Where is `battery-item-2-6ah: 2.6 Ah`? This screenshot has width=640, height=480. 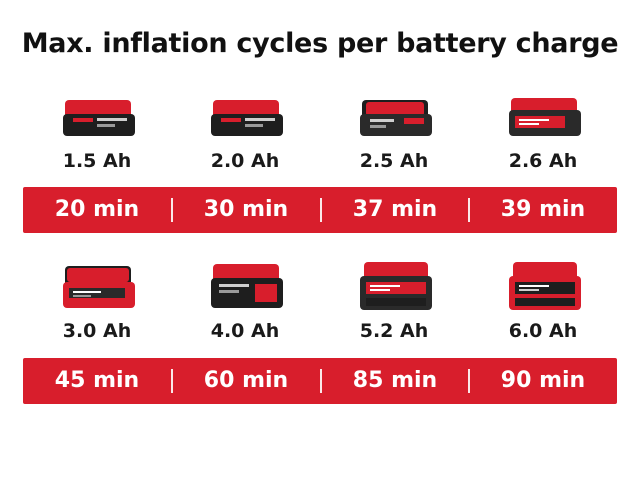 battery-item-2-6ah: 2.6 Ah is located at coordinates (543, 139).